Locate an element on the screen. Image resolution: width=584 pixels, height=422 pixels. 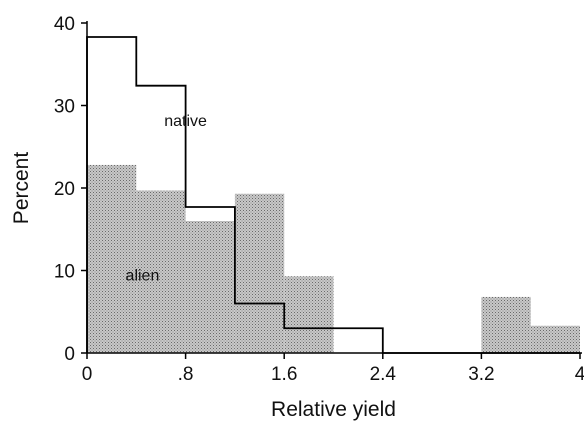
y-tick-label: 0 is located at coordinates (69, 354).